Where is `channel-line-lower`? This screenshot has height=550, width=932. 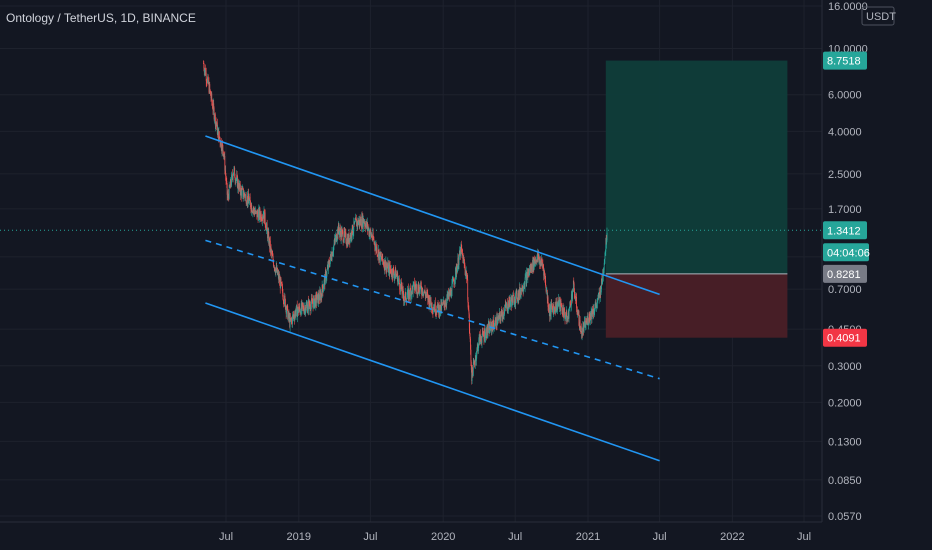
channel-line-lower is located at coordinates (432, 382).